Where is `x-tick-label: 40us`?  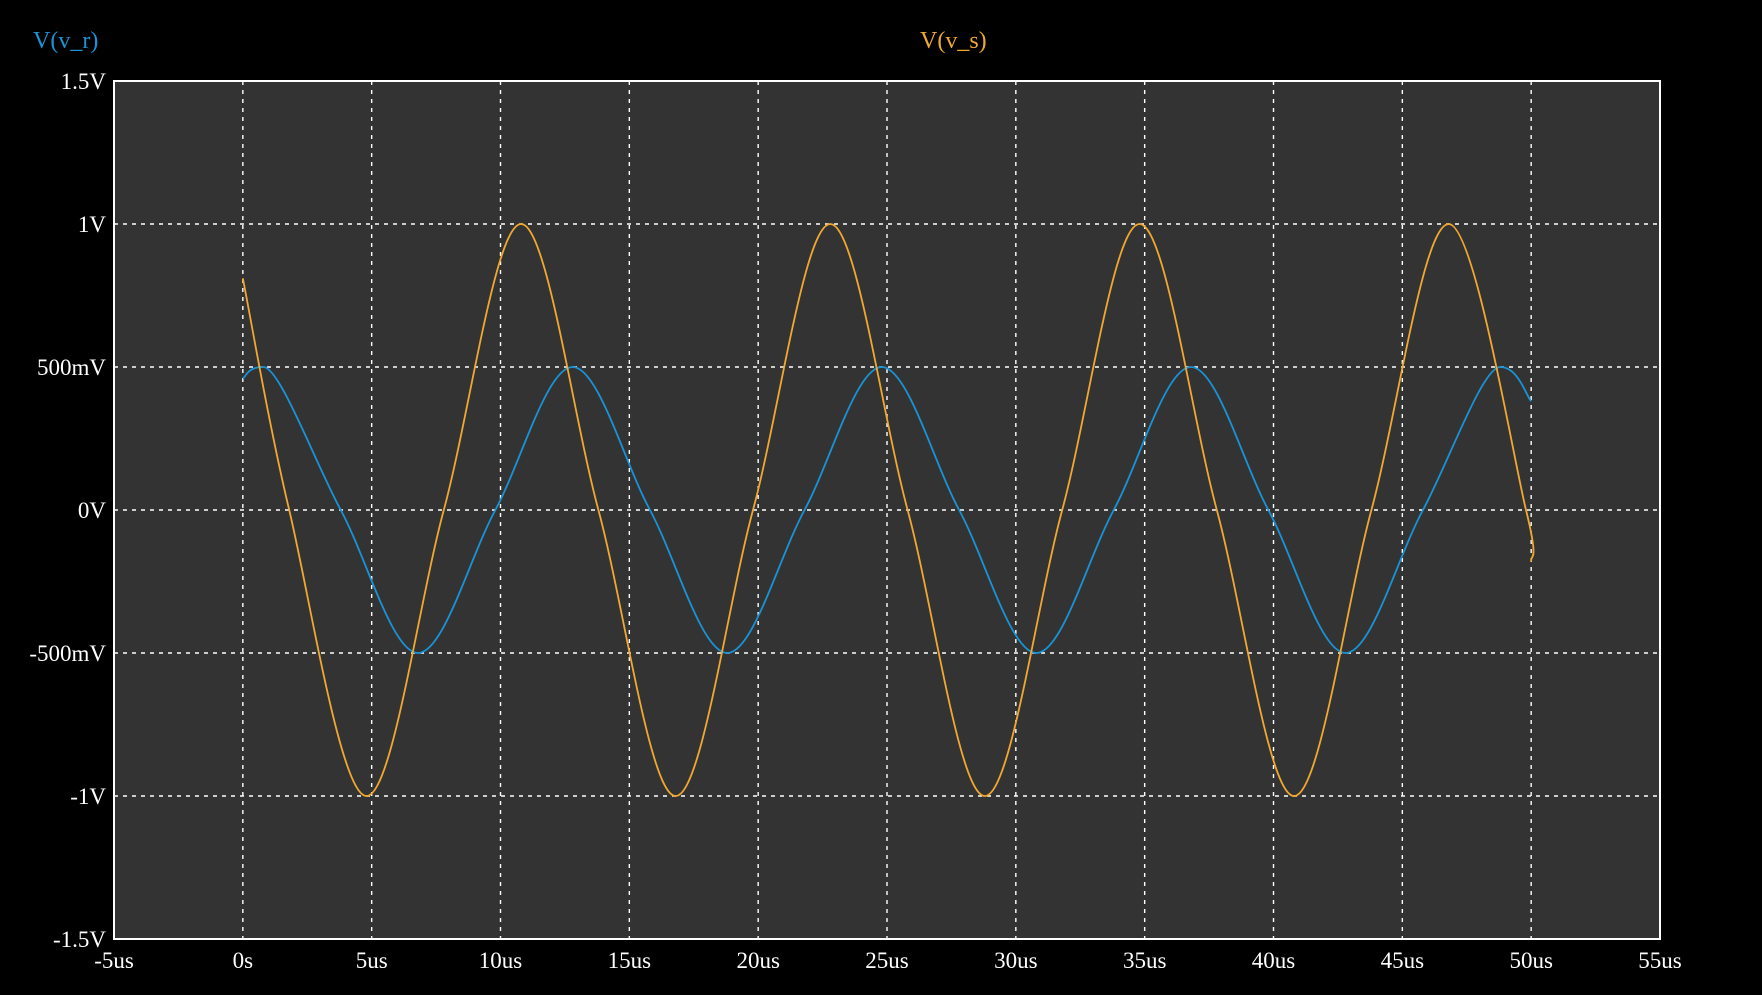 x-tick-label: 40us is located at coordinates (1274, 960).